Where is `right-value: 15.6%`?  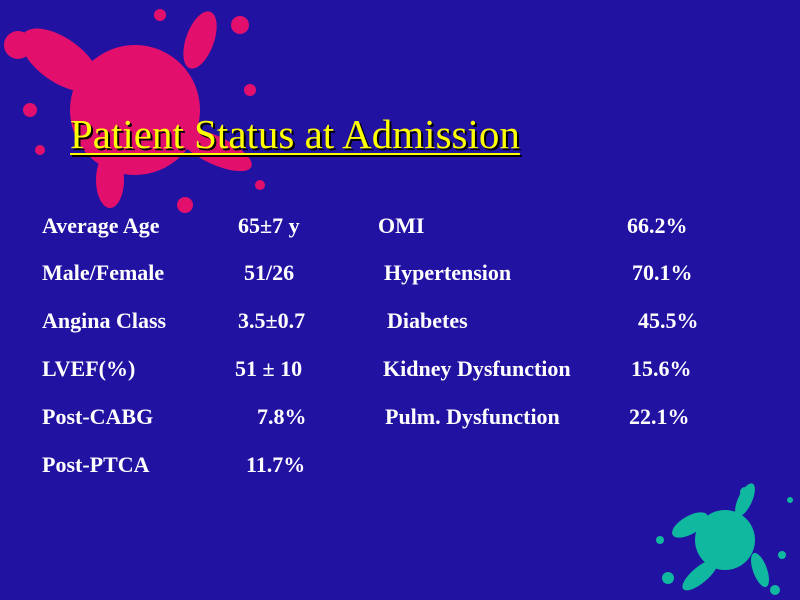
right-value: 15.6% is located at coordinates (661, 368).